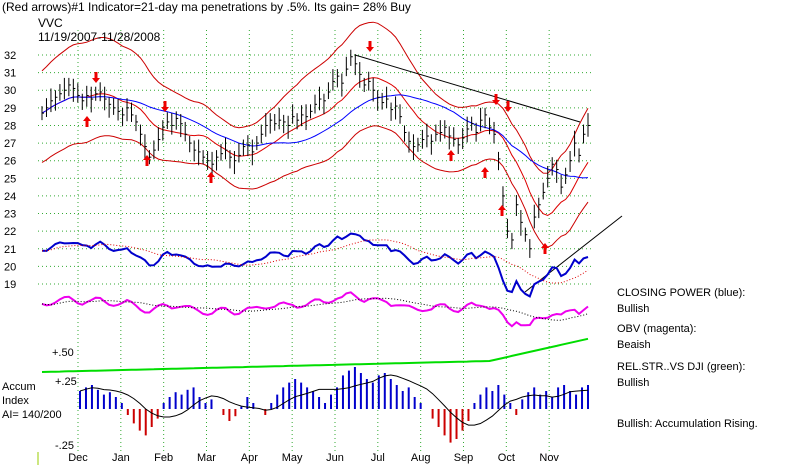  I want to click on y-tick-label: 27, so click(10, 144).